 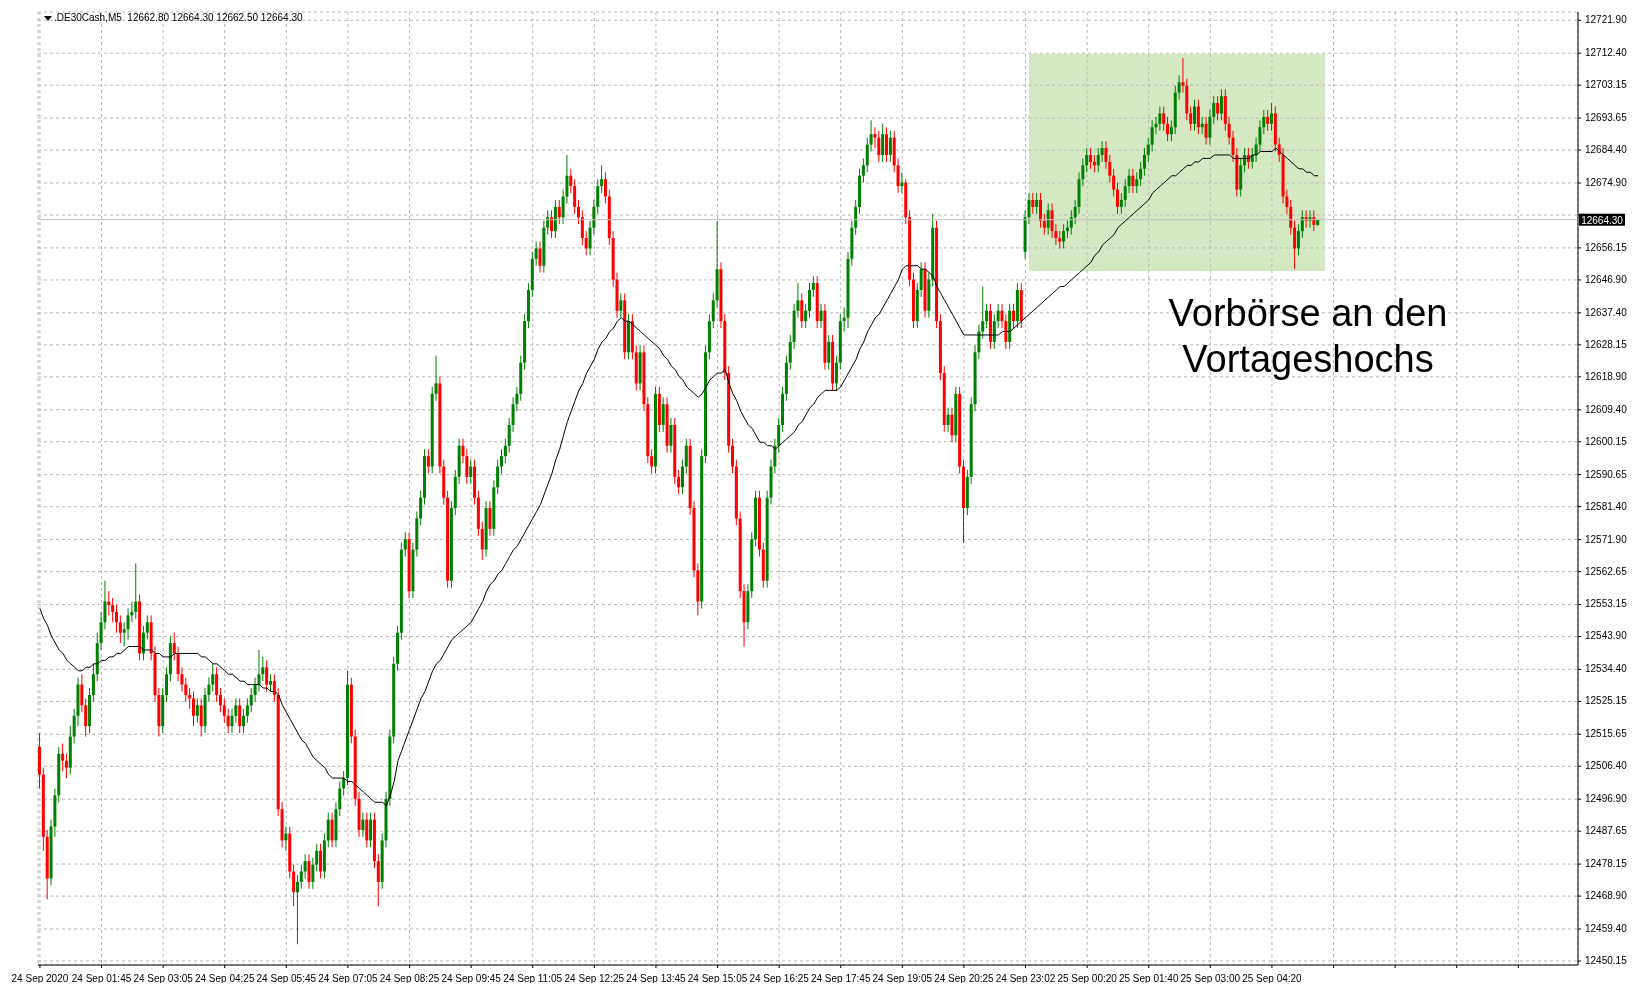 I want to click on y-tick-label: 12656.15, so click(x=1606, y=247).